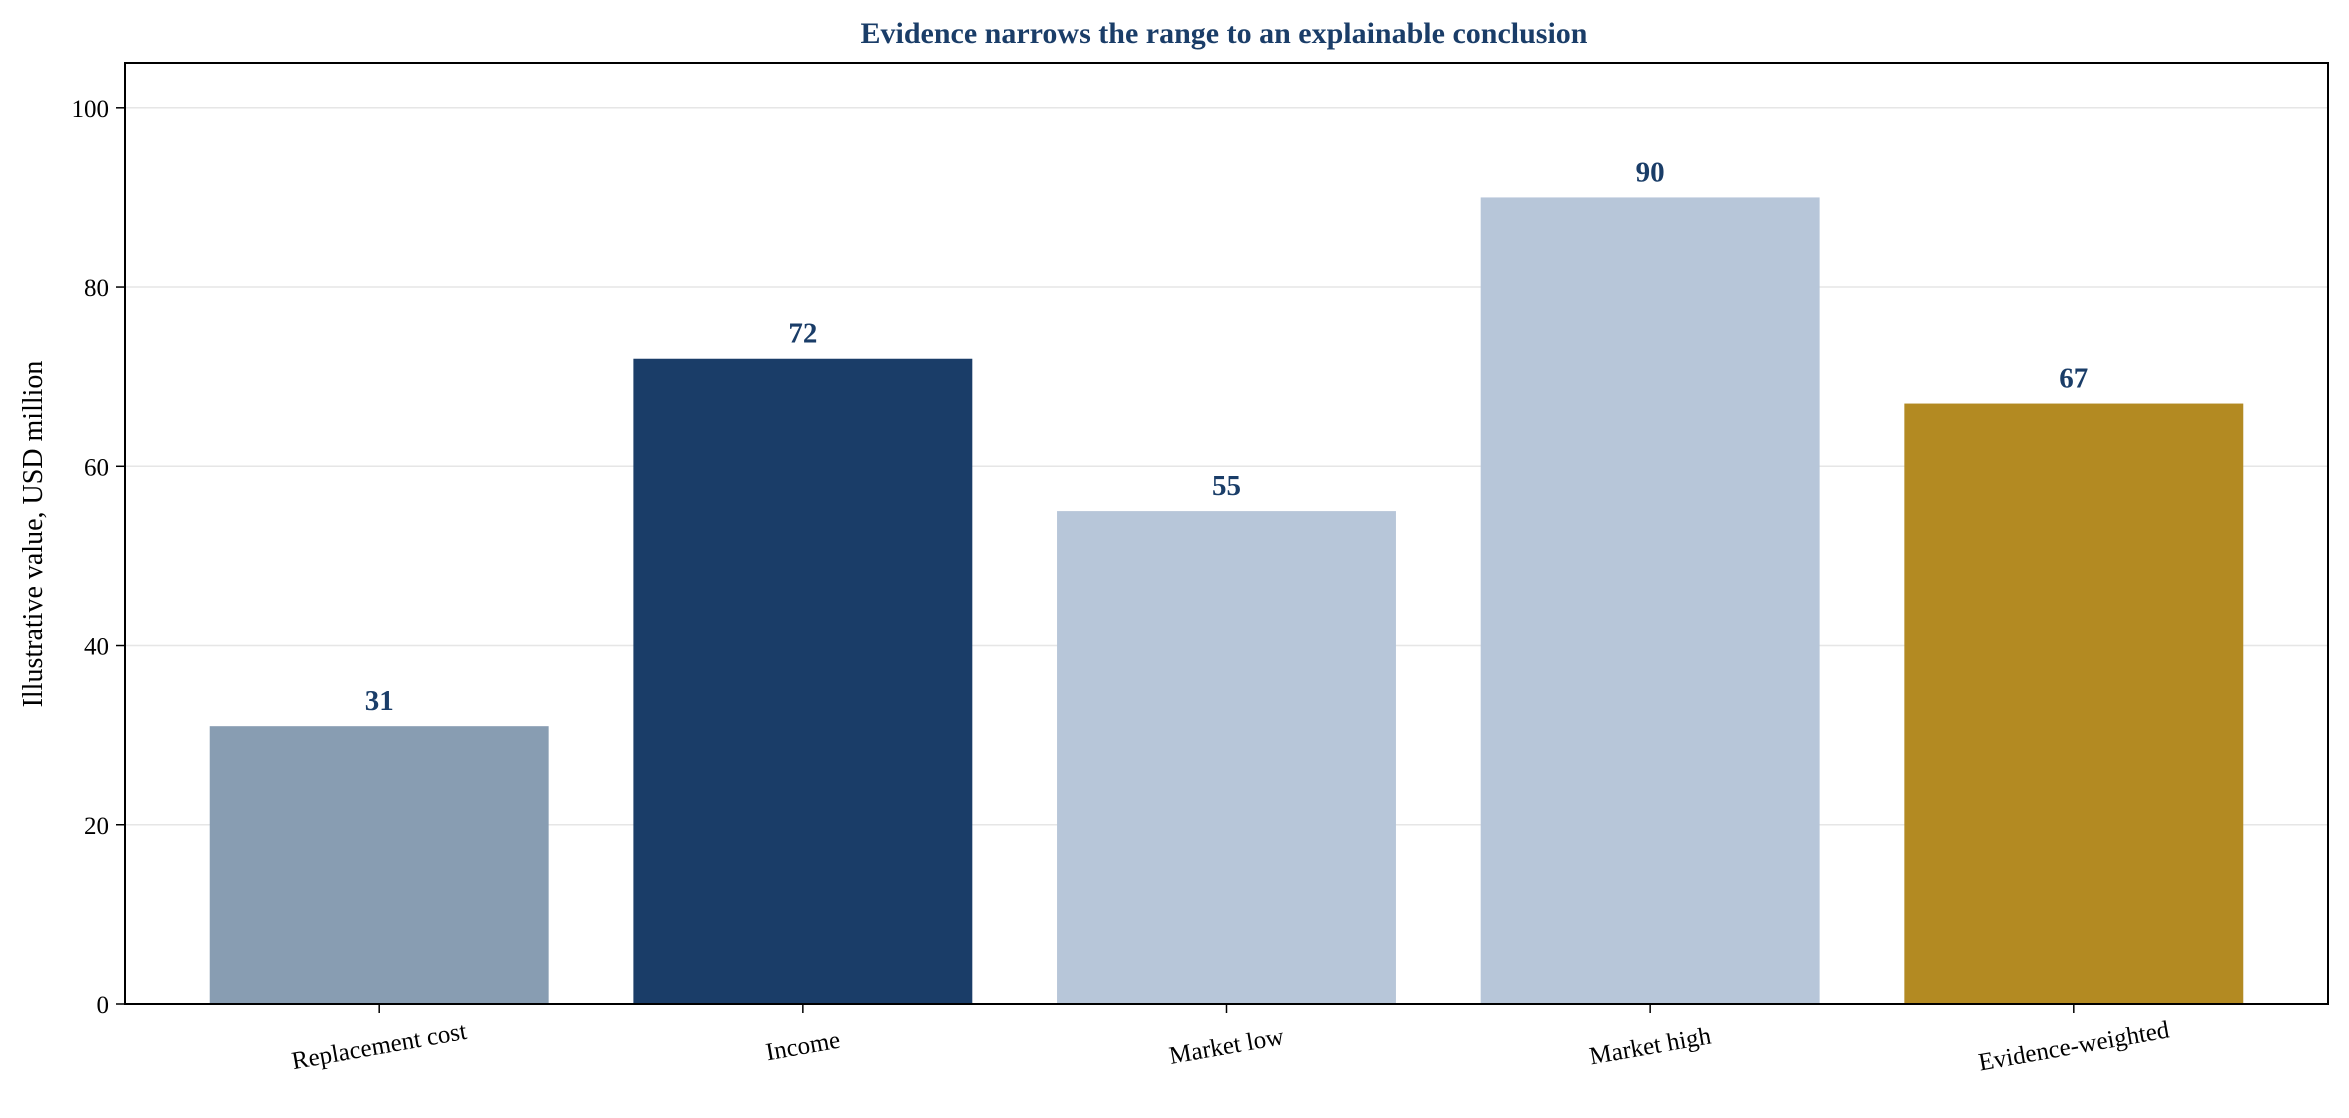  Describe the element at coordinates (96, 826) in the screenshot. I see `y-tick-label: 20` at that location.